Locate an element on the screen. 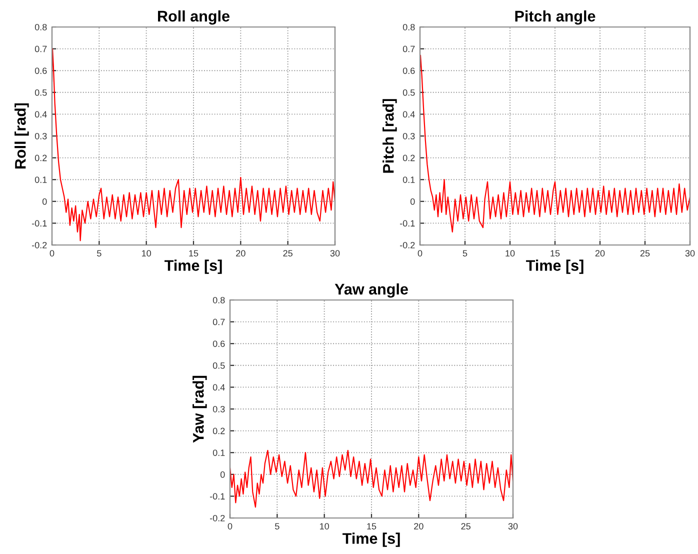 Image resolution: width=698 pixels, height=554 pixels. chart-title: Yaw angle is located at coordinates (371, 290).